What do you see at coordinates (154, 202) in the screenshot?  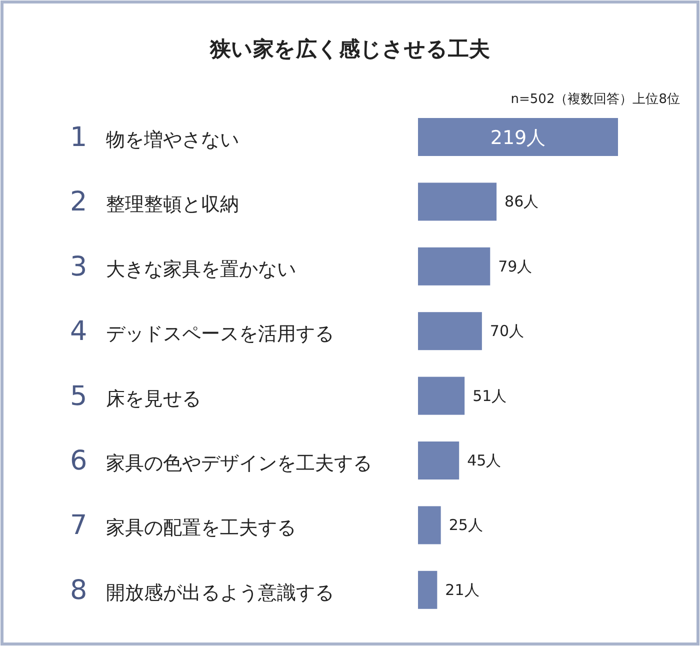 I see `y-tick-label: 2 整理整頓と収納` at bounding box center [154, 202].